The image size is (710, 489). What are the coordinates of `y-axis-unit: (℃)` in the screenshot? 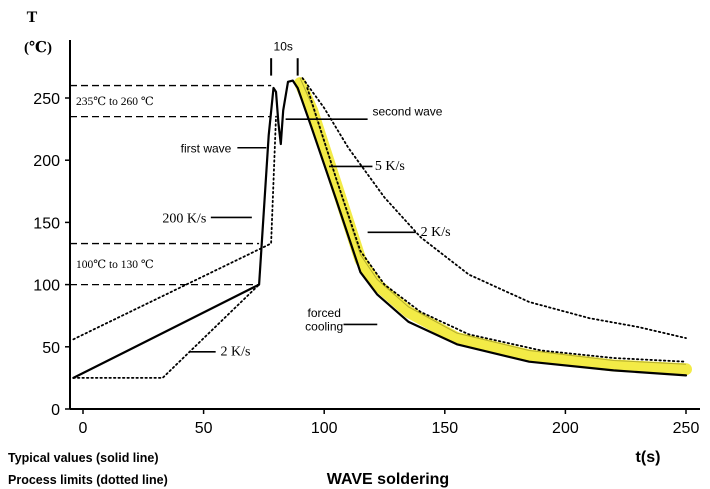 It's located at (38, 48).